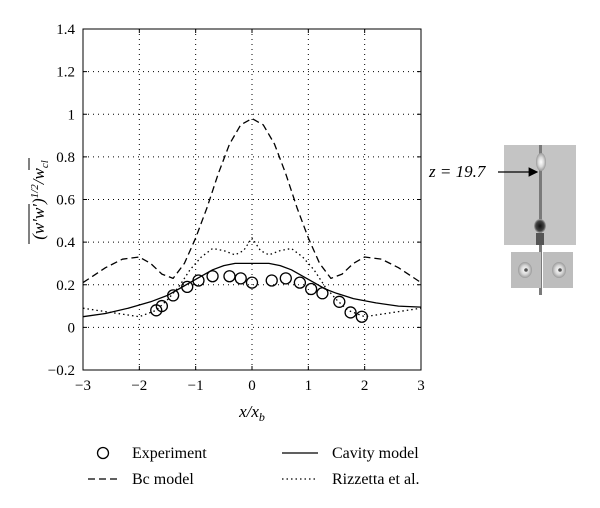 Image resolution: width=600 pixels, height=508 pixels. What do you see at coordinates (83, 386) in the screenshot?
I see `x-tick-label: −3` at bounding box center [83, 386].